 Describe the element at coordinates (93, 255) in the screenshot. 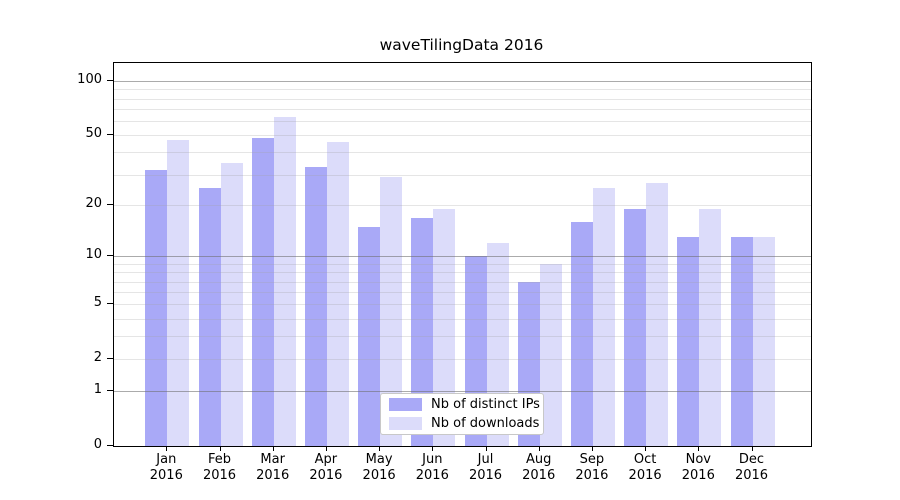

I see `y-tick-label-10: 10` at that location.